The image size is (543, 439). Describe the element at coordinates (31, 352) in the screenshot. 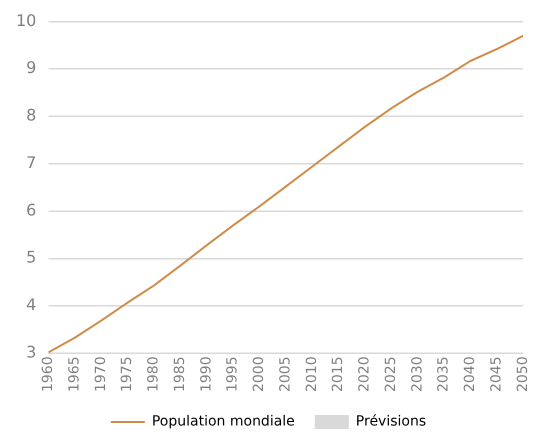

I see `y-tick-label: 3` at that location.